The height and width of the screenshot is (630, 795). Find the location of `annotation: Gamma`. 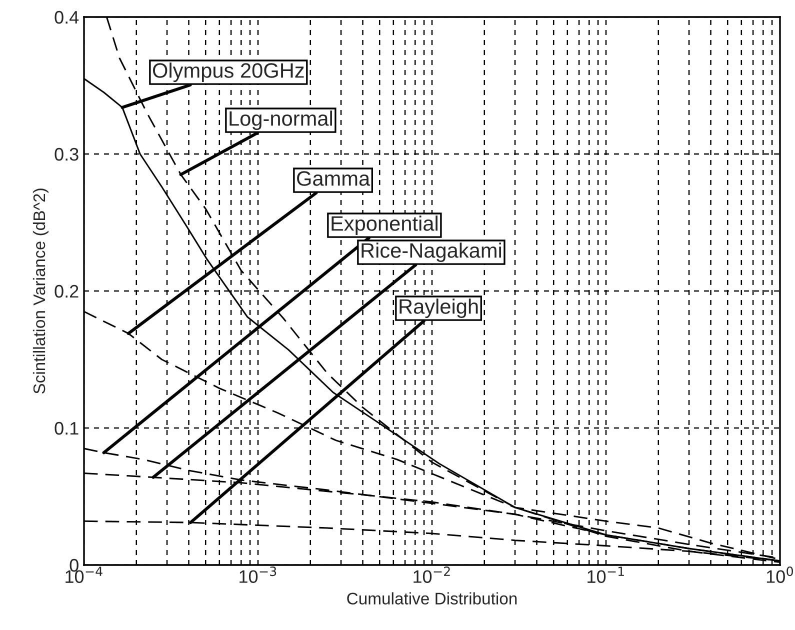

annotation: Gamma is located at coordinates (333, 178).